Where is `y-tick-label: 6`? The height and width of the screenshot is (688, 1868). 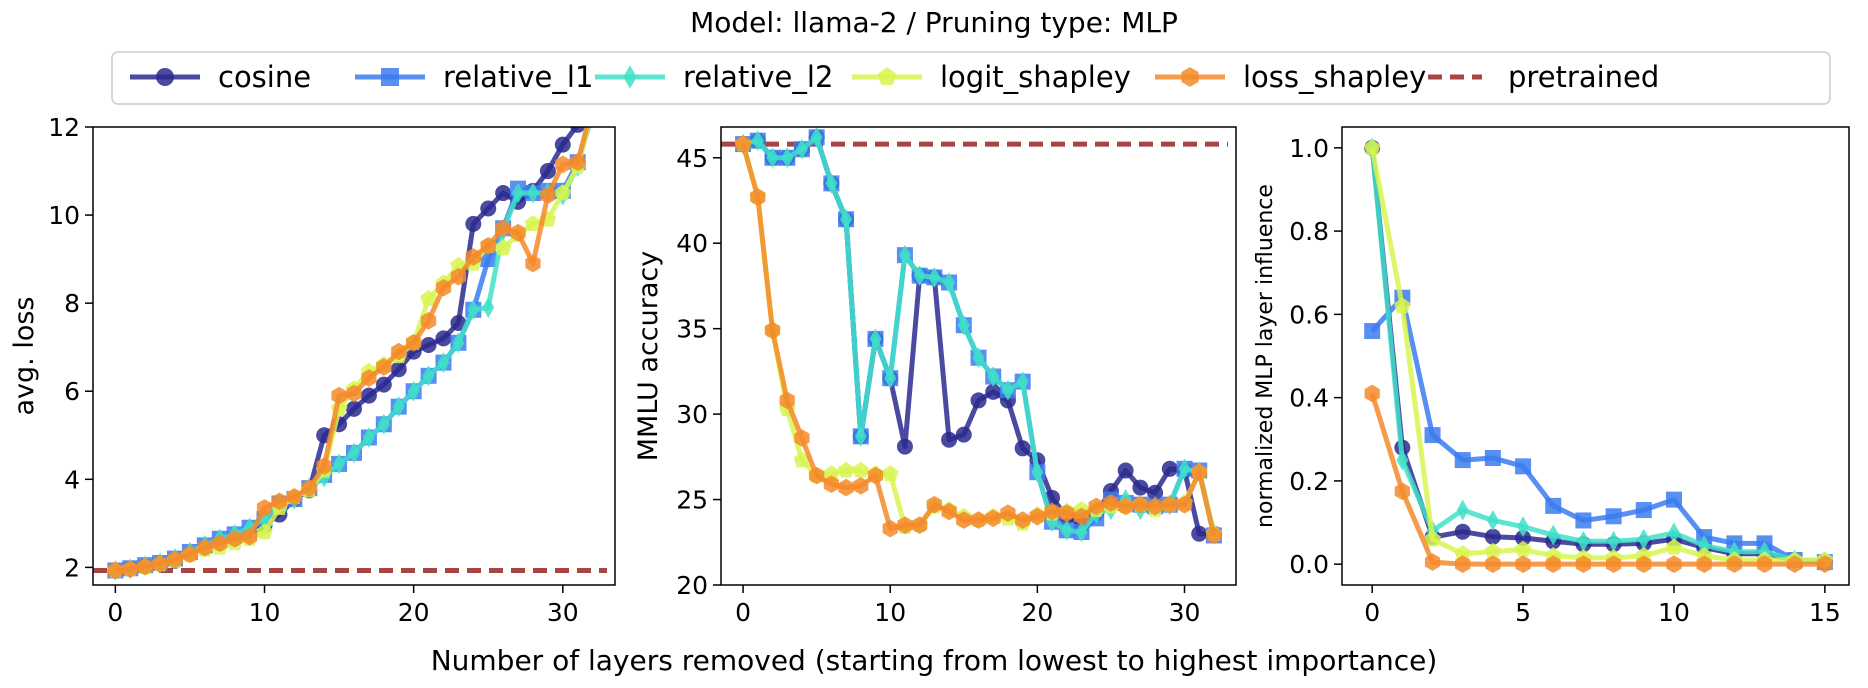
y-tick-label: 6 is located at coordinates (72, 391).